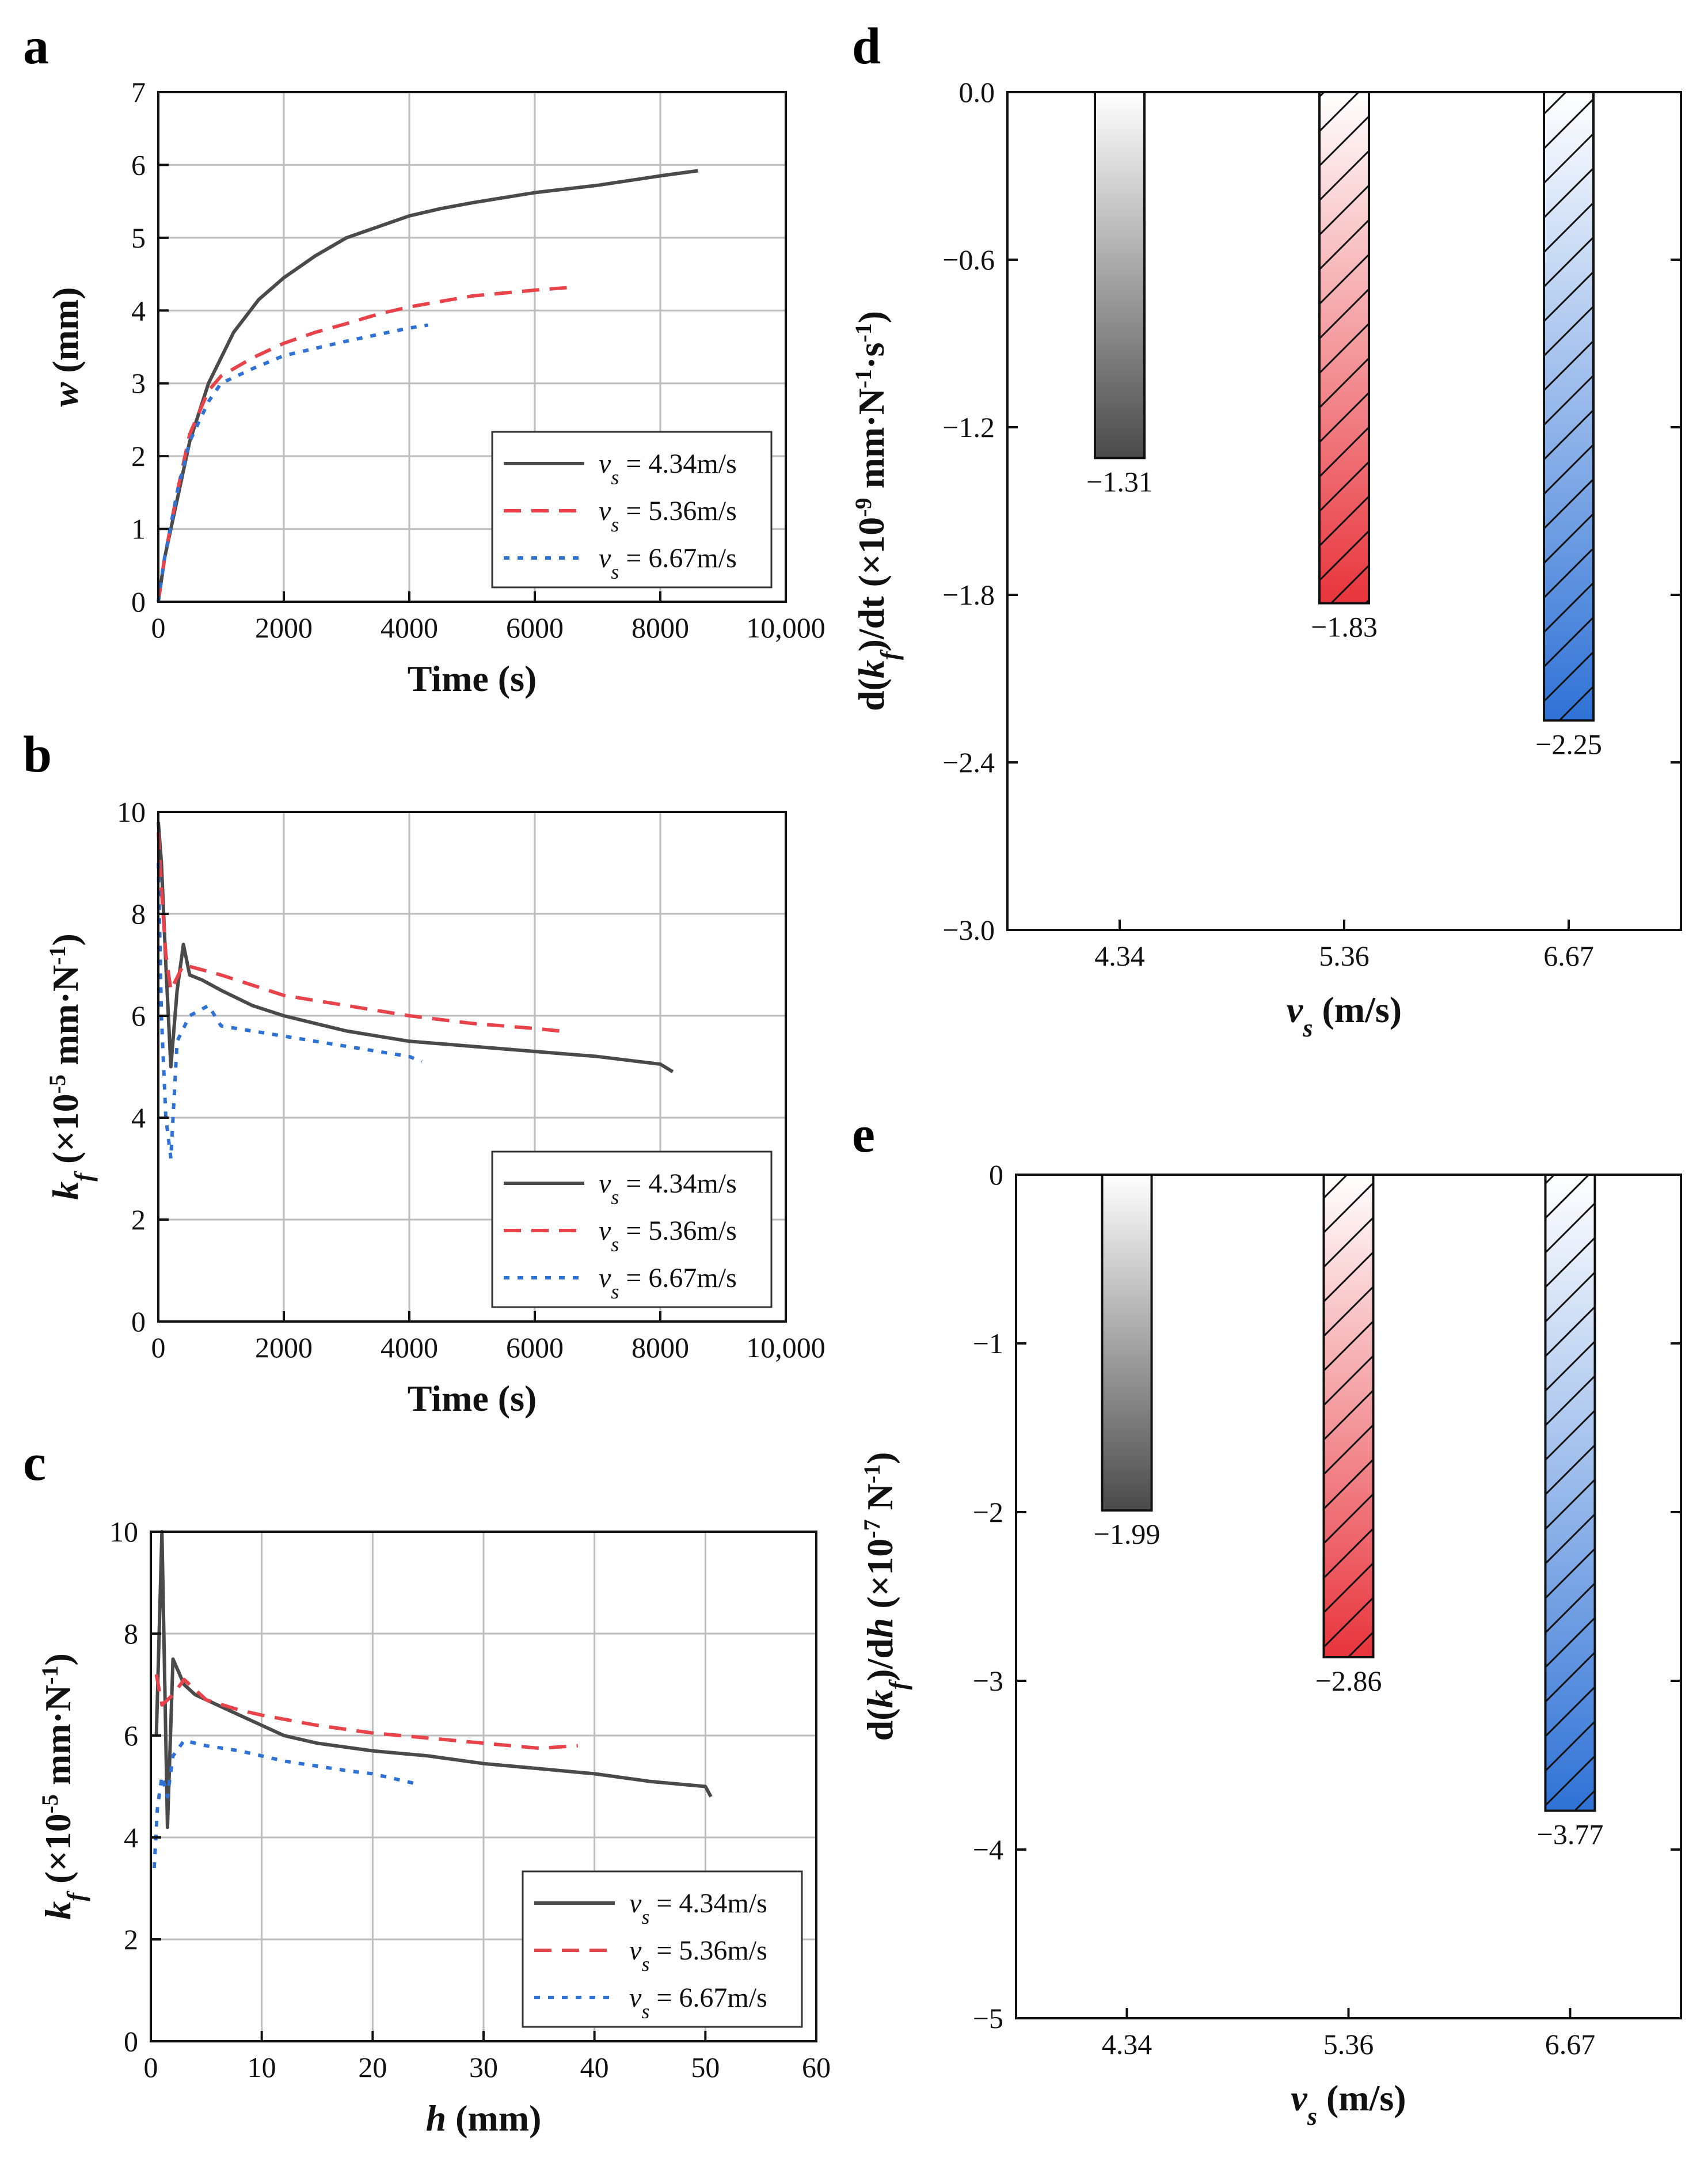 This screenshot has height=2172, width=1708. What do you see at coordinates (65, 1191) in the screenshot?
I see `panel-b-y-symbol: k` at bounding box center [65, 1191].